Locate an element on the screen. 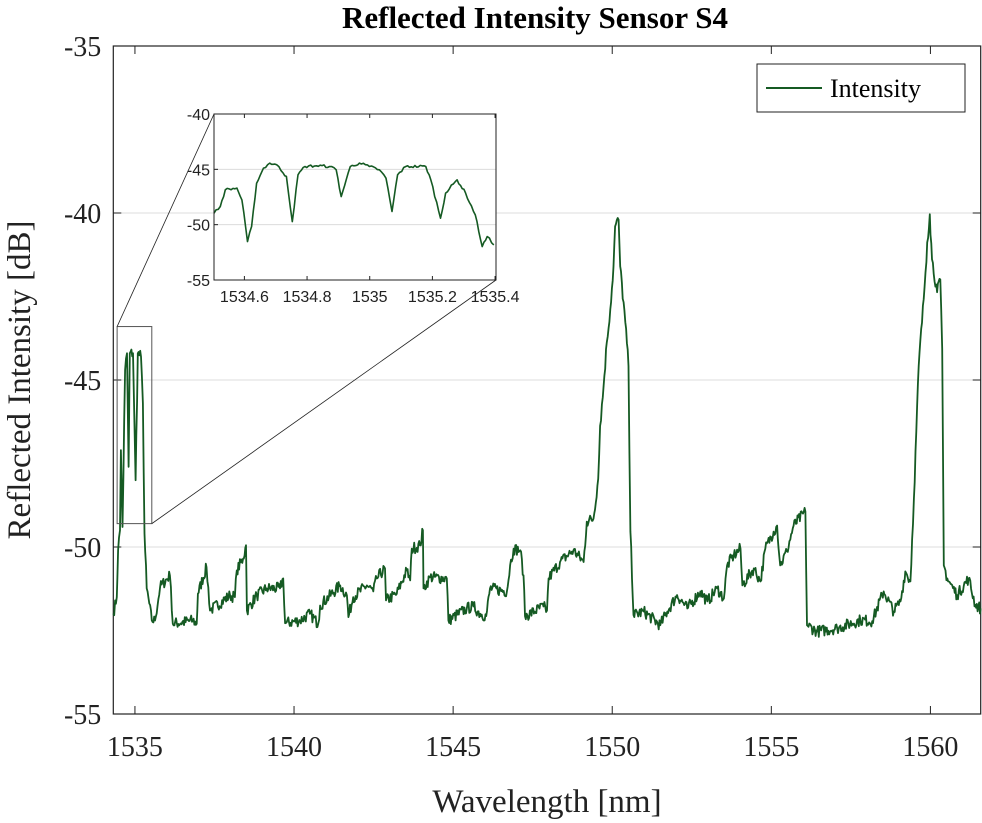  y-tick-label: -35 is located at coordinates (82, 47).